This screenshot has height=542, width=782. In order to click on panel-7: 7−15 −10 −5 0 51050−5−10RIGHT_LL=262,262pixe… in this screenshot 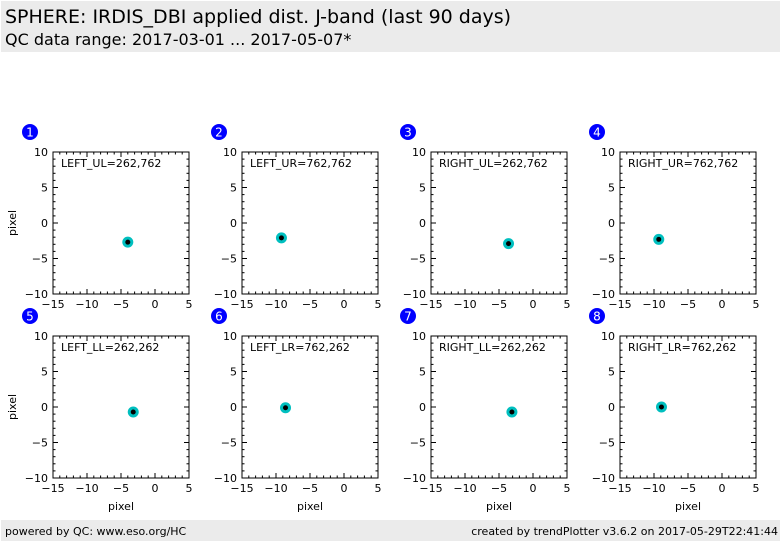, I will do `click(485, 410)`.